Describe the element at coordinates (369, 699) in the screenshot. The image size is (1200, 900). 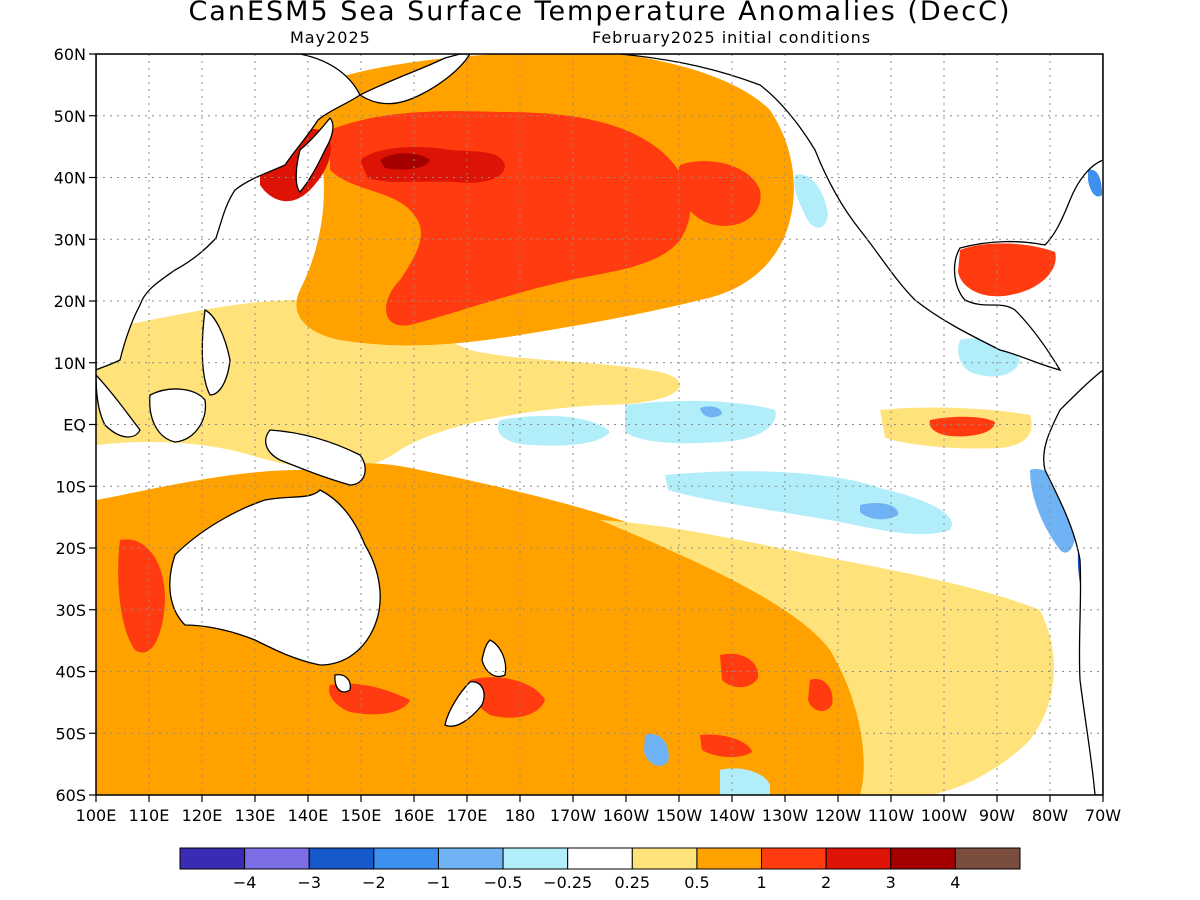
I see `strong-warm-tasman` at that location.